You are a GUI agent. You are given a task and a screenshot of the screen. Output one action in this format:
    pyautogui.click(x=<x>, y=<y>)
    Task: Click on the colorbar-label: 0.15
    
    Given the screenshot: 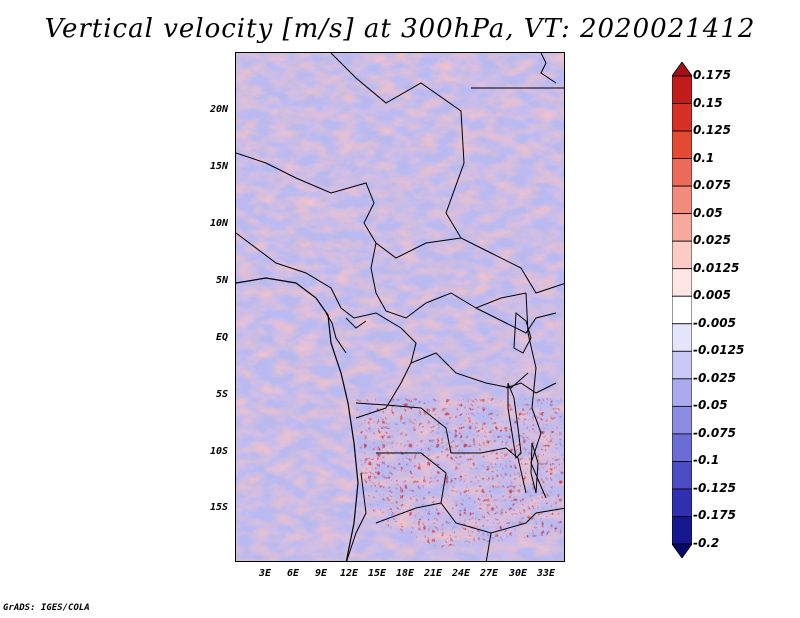 What is the action you would take?
    pyautogui.click(x=708, y=102)
    